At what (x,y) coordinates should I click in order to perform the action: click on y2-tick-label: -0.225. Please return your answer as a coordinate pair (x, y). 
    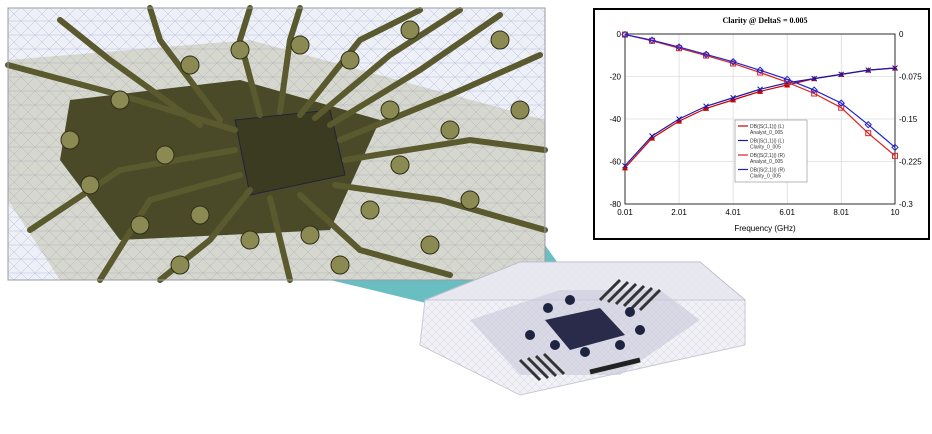
    Looking at the image, I should click on (910, 162).